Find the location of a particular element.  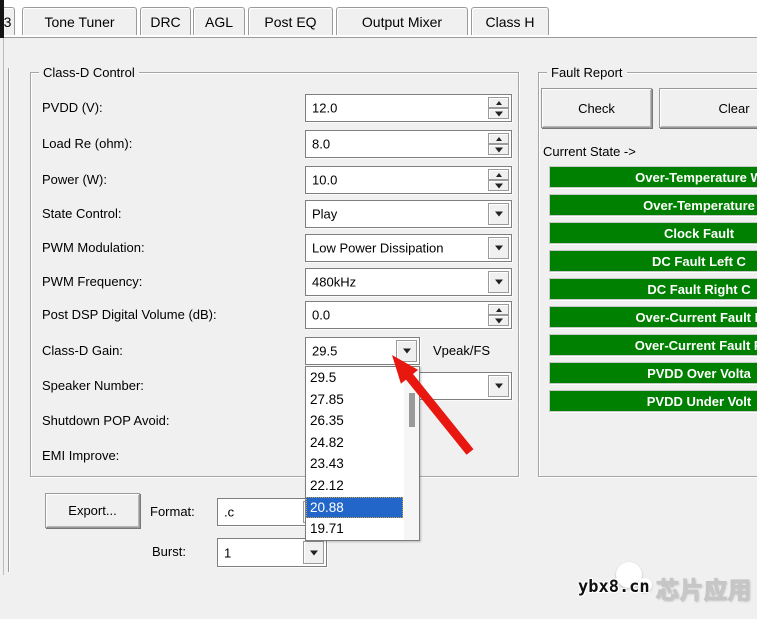

watermark-site: ybx8.cn is located at coordinates (614, 587).